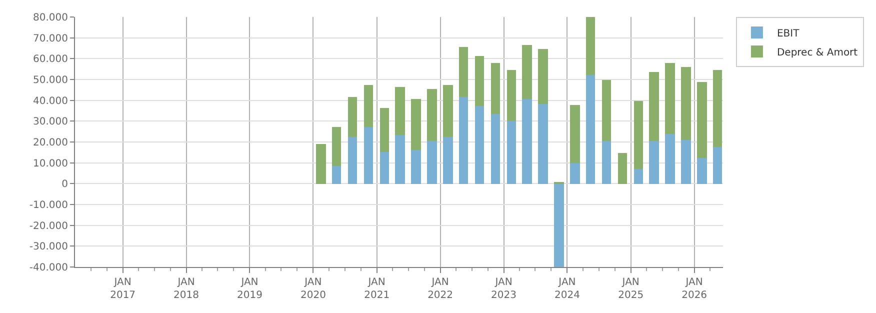 The image size is (876, 313). Describe the element at coordinates (65, 184) in the screenshot. I see `y-tick-label: 0` at that location.